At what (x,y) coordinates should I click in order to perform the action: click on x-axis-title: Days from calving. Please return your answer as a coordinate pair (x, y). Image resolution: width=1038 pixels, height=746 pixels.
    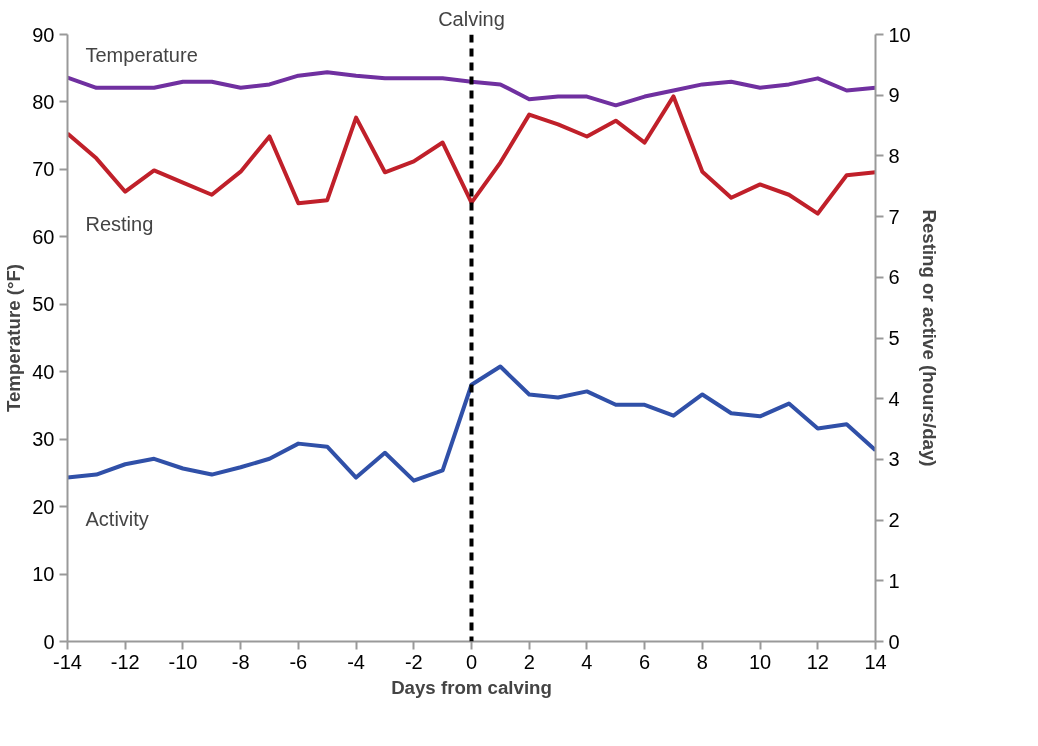
    Looking at the image, I should click on (471, 687).